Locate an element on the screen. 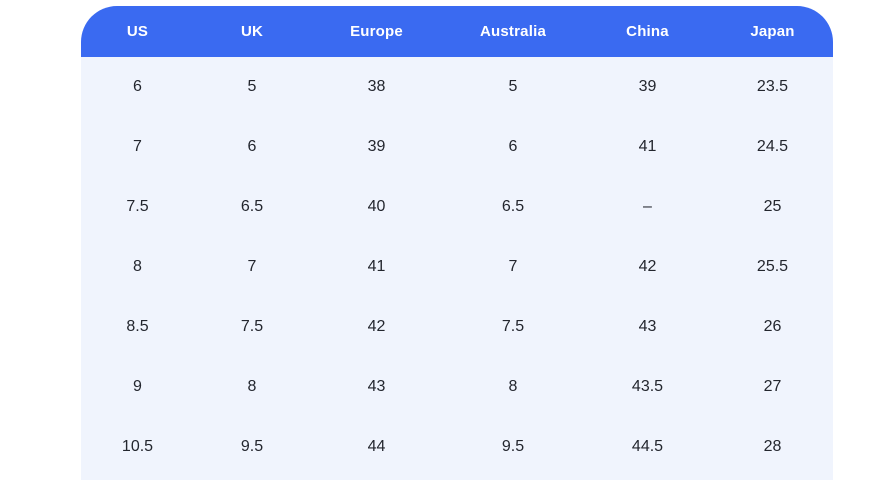 The image size is (892, 480). column-header-us: US is located at coordinates (137, 31).